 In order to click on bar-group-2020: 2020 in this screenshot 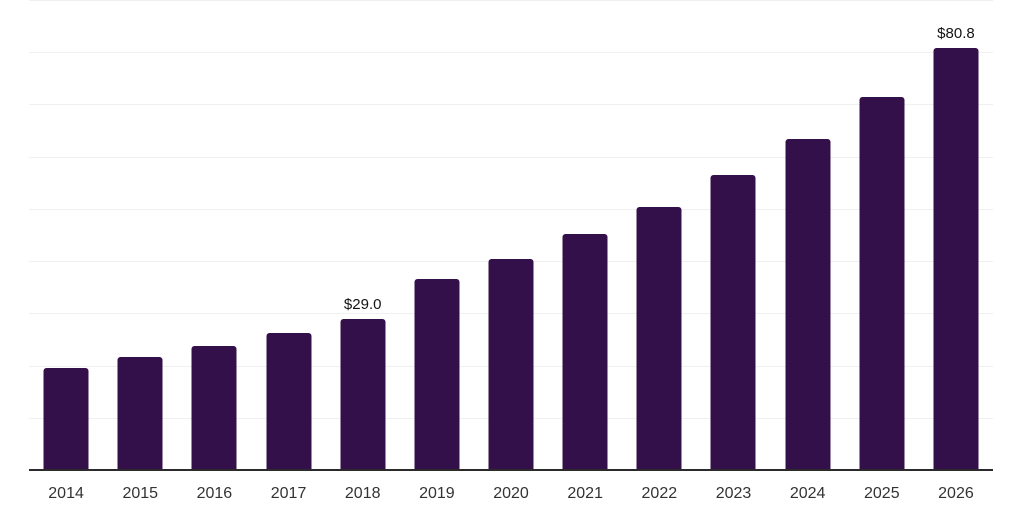, I will do `click(511, 256)`.